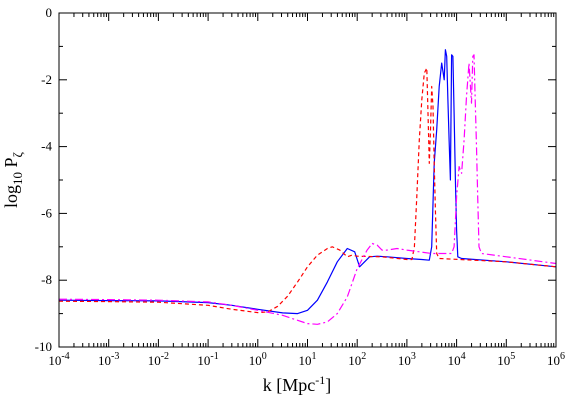  Describe the element at coordinates (46, 79) in the screenshot. I see `y-tick-label: -2` at that location.